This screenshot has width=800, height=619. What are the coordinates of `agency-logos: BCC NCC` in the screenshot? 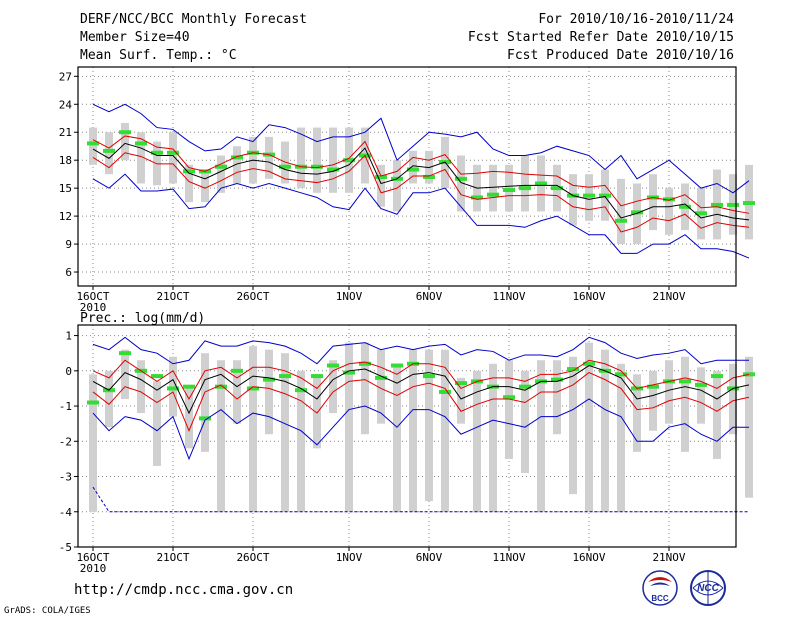 It's located at (684, 588).